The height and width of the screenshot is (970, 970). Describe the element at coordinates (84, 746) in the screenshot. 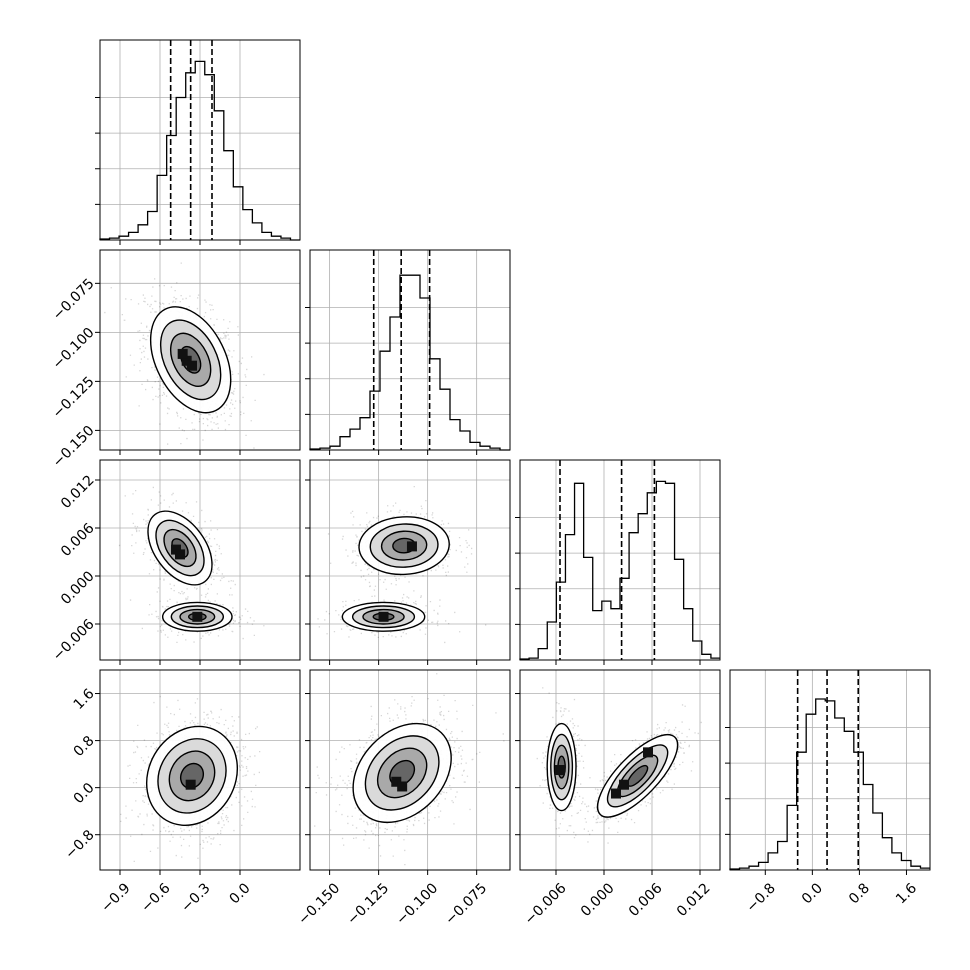

I see `y-tick-label: 0.8` at that location.